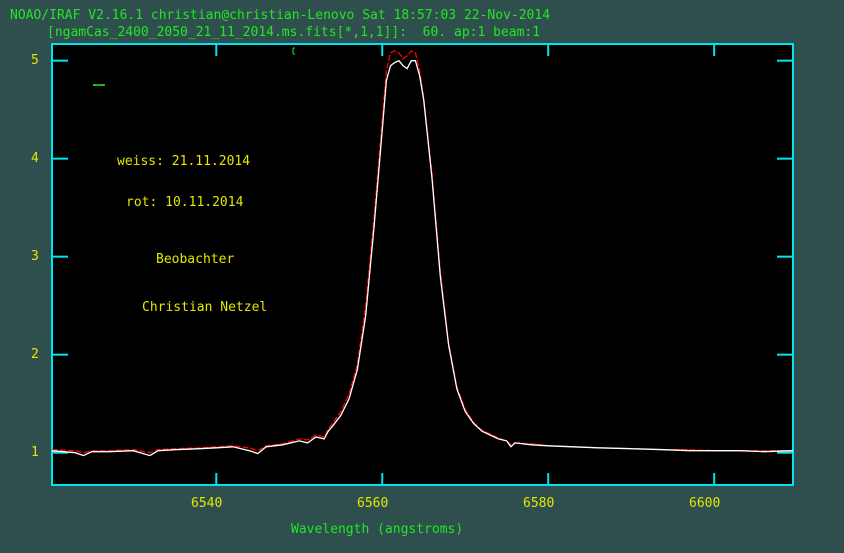 This screenshot has width=844, height=553. Describe the element at coordinates (35, 354) in the screenshot. I see `y-tick-label-2: 2` at that location.